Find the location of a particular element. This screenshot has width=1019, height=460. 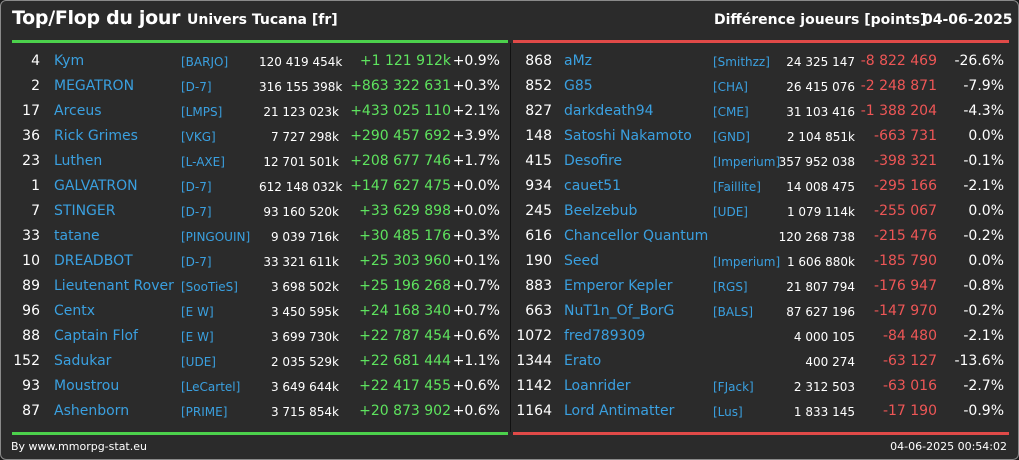

player-name-link: Satoshi Nakamoto is located at coordinates (628, 136).